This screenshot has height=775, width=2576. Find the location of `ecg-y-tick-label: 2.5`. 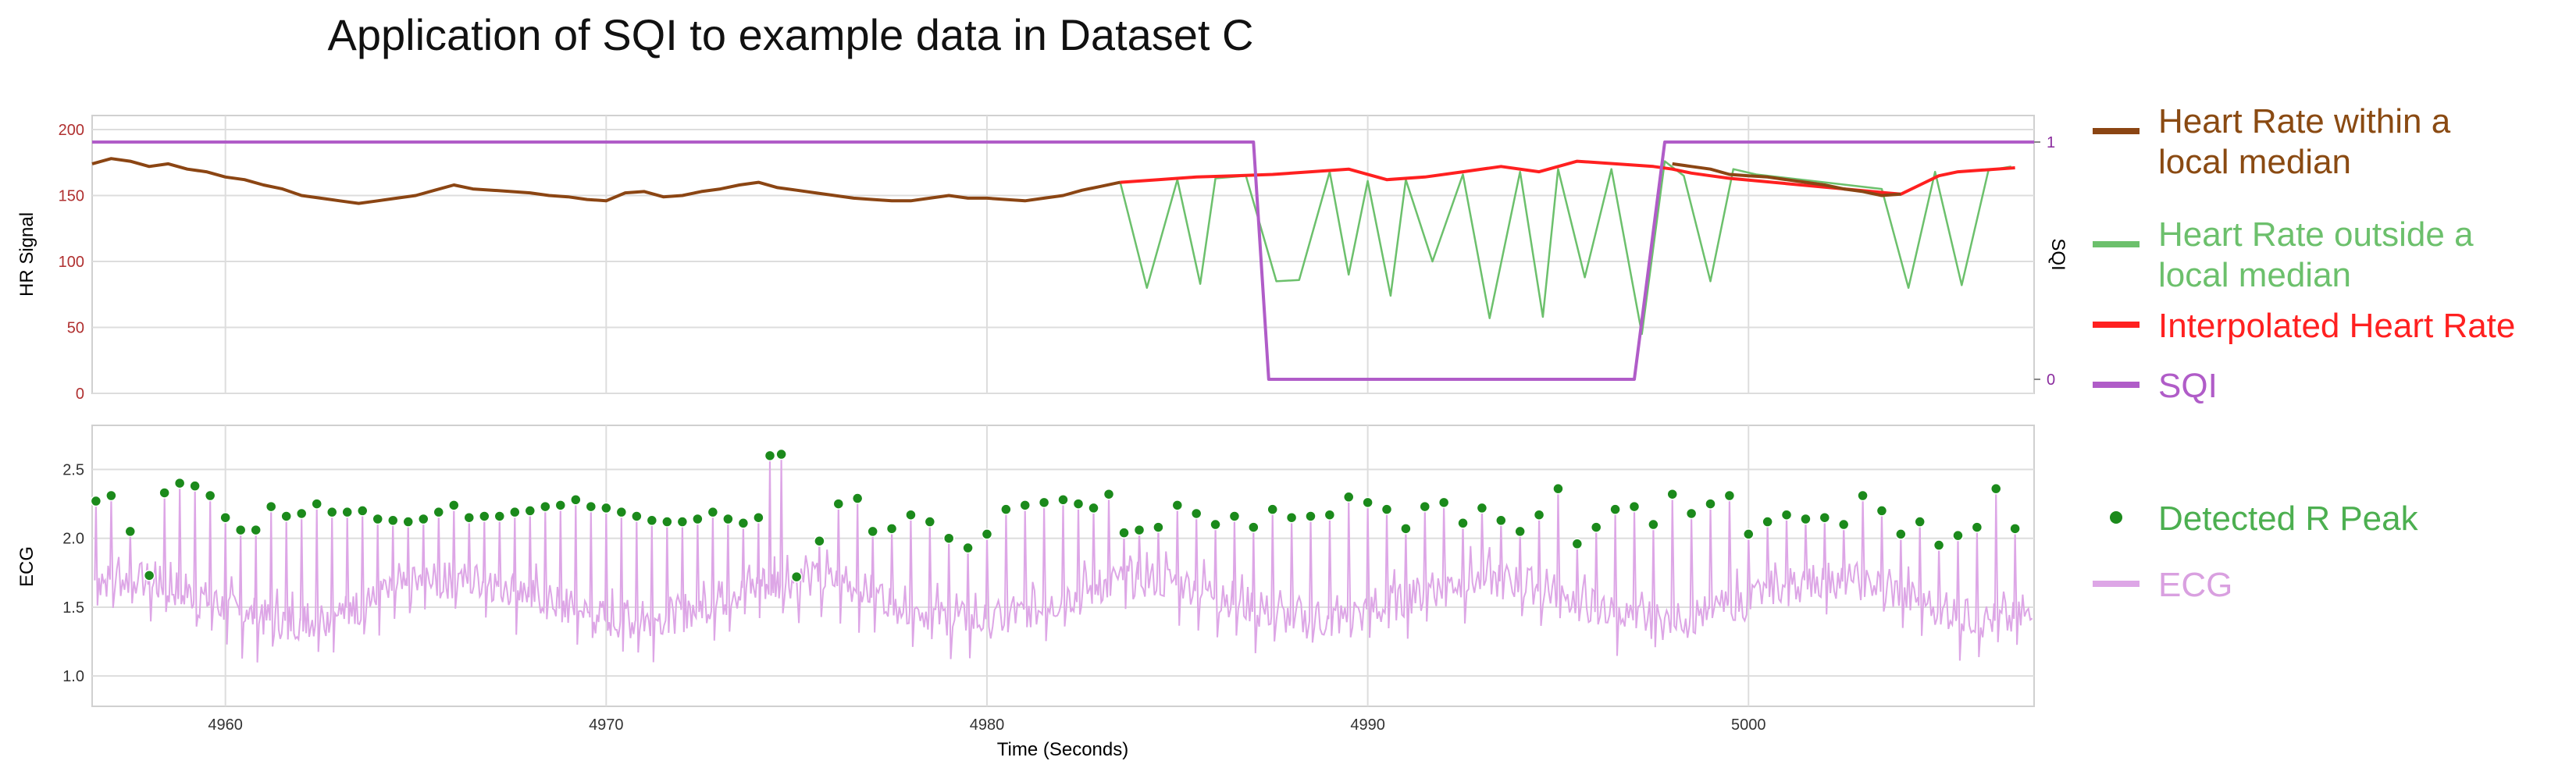

ecg-y-tick-label: 2.5 is located at coordinates (73, 469).